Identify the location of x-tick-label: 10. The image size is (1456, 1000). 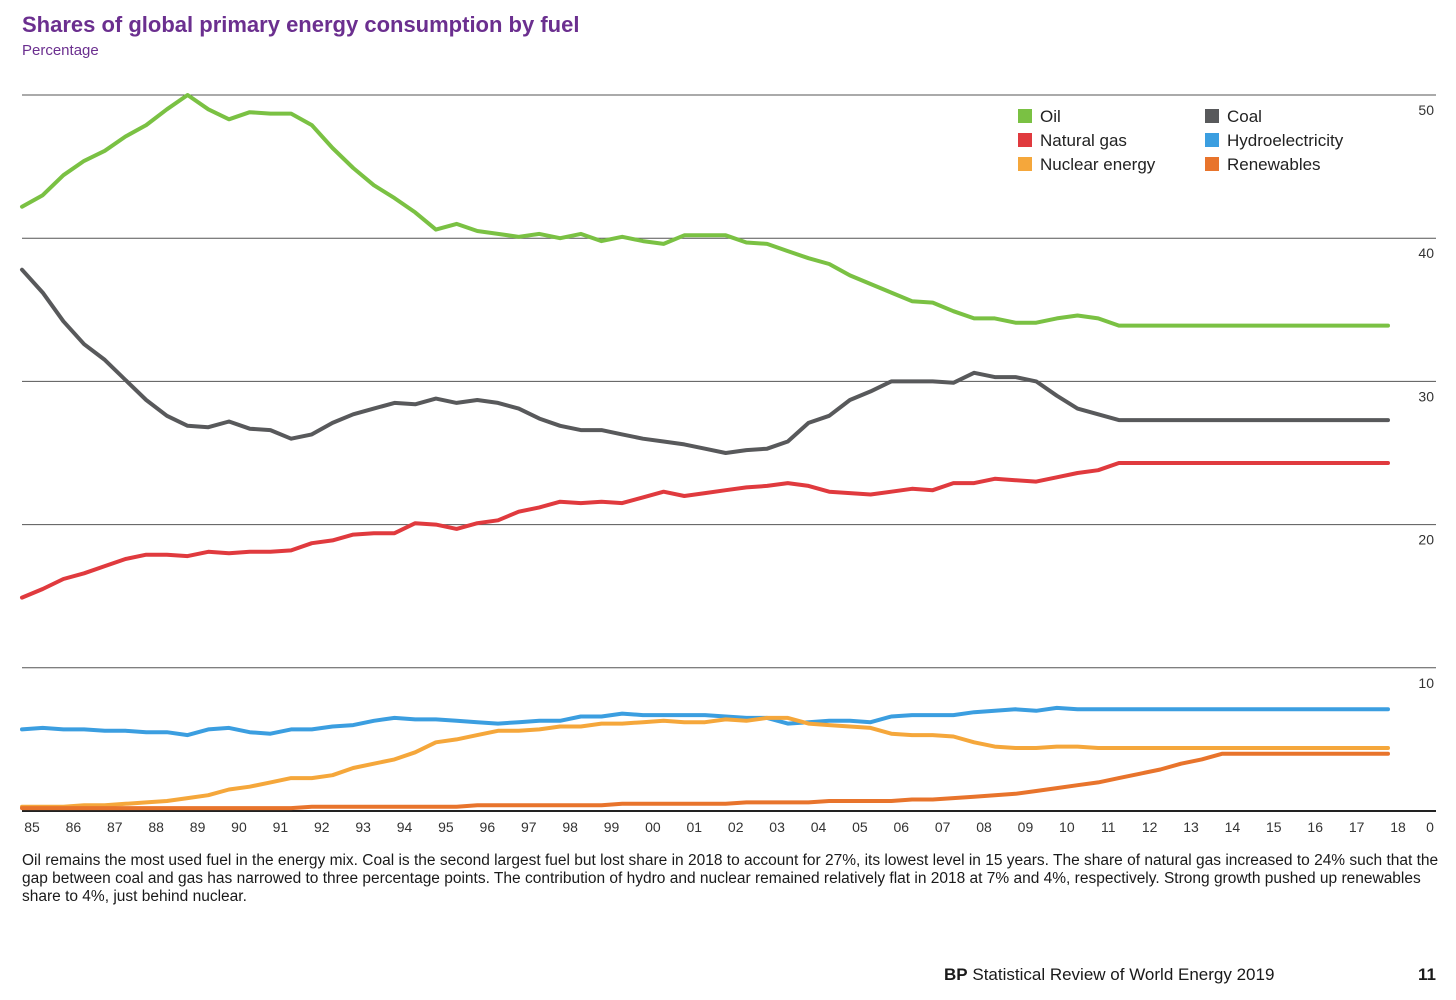
(1067, 827).